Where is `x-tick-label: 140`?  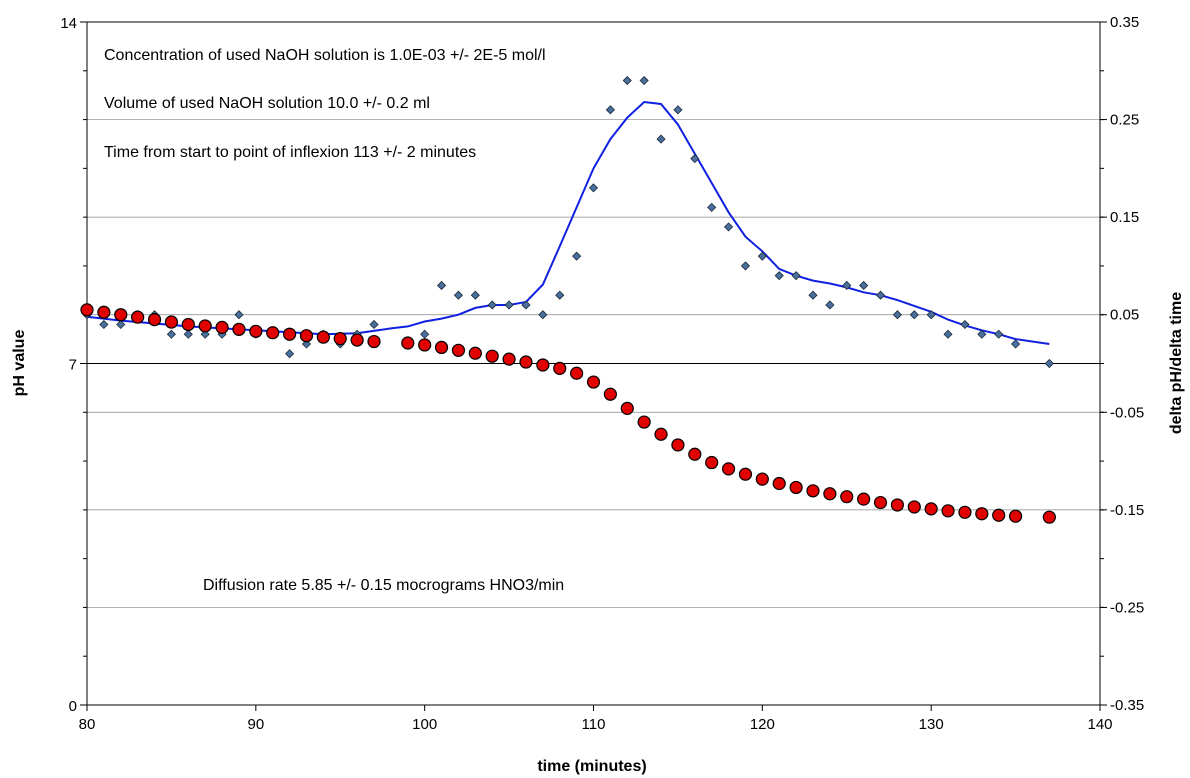 x-tick-label: 140 is located at coordinates (1099, 724).